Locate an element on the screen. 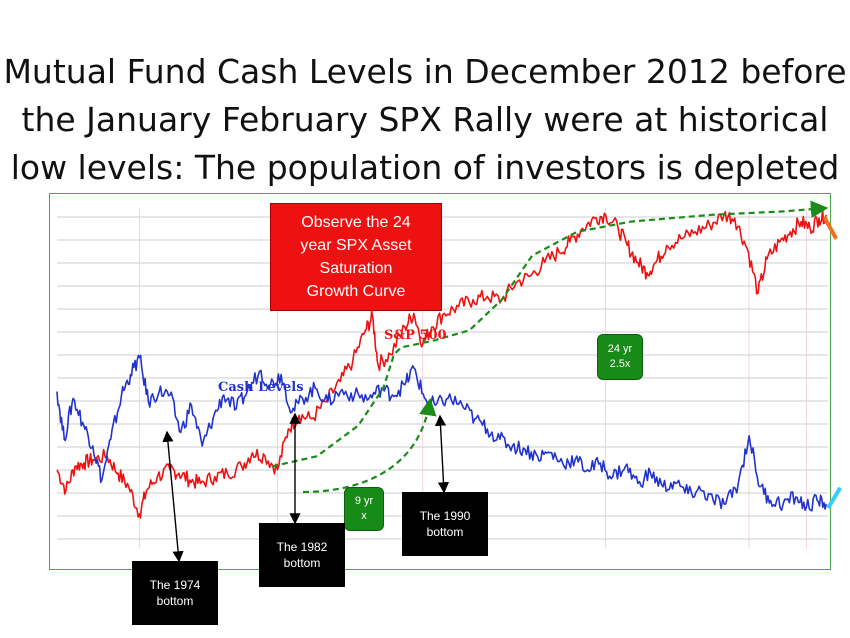 The image size is (850, 638). growth-9yr-callout: 9 yr x is located at coordinates (364, 509).